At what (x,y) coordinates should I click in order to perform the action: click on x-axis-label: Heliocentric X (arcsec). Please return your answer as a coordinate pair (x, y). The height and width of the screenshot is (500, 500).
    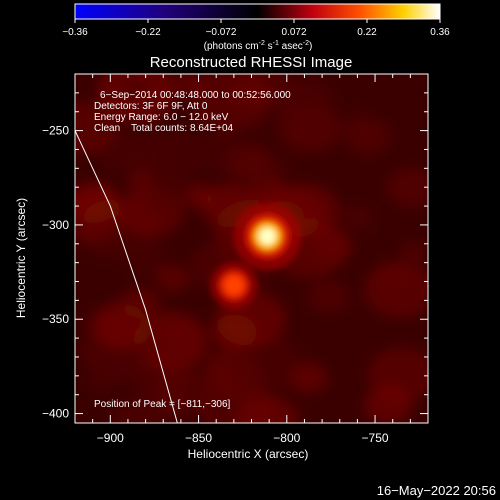
    Looking at the image, I should click on (248, 454).